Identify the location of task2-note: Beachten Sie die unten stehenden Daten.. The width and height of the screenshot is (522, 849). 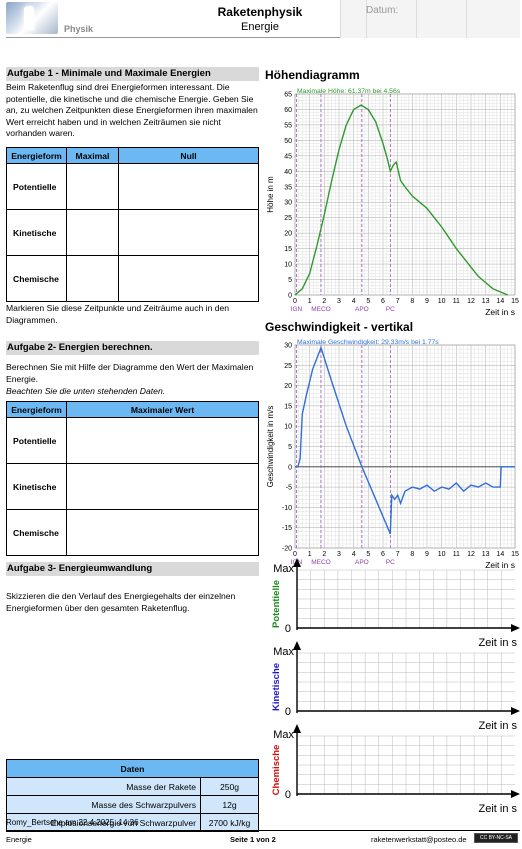
(86, 391).